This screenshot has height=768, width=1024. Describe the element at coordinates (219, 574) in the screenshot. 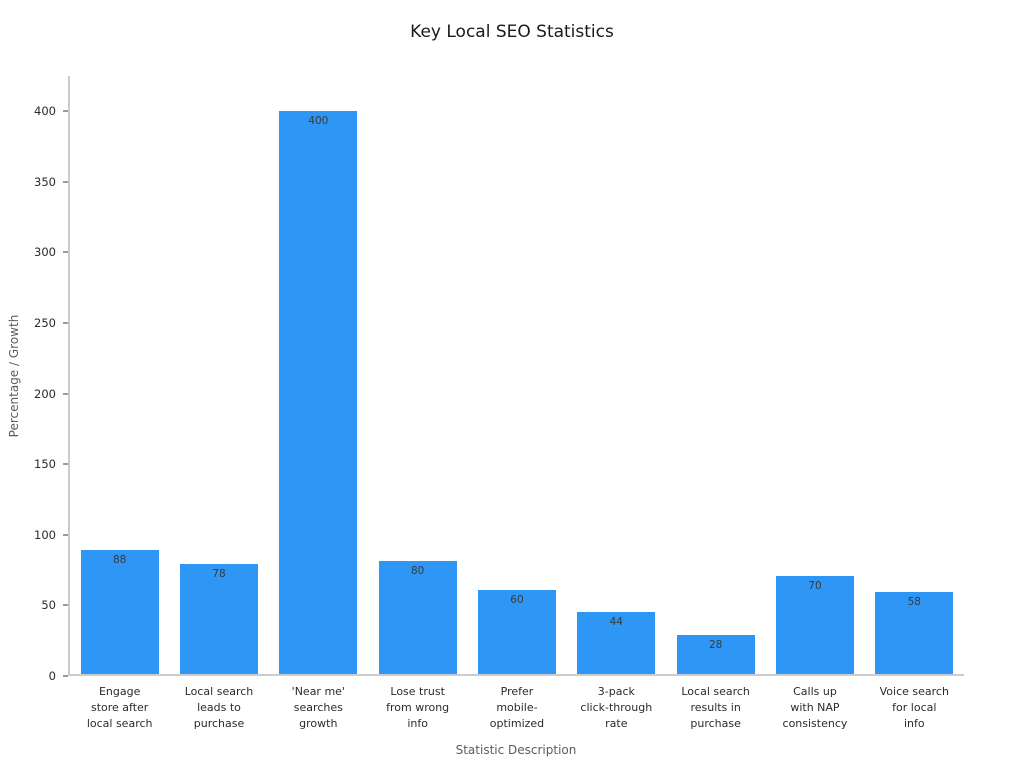

I see `bar-value-label: 78` at that location.